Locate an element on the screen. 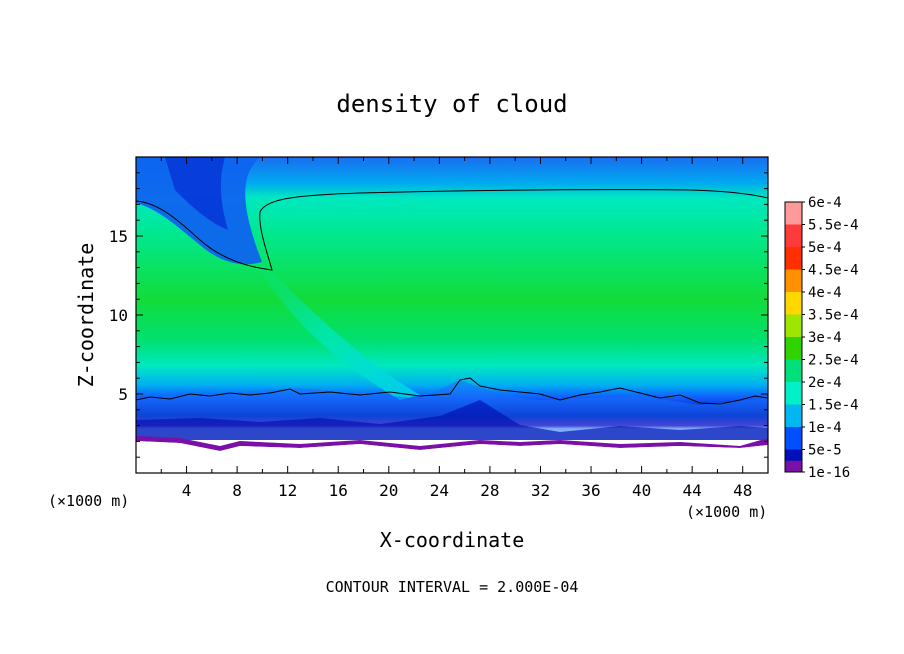  plume-streak is located at coordinates (339, 331).